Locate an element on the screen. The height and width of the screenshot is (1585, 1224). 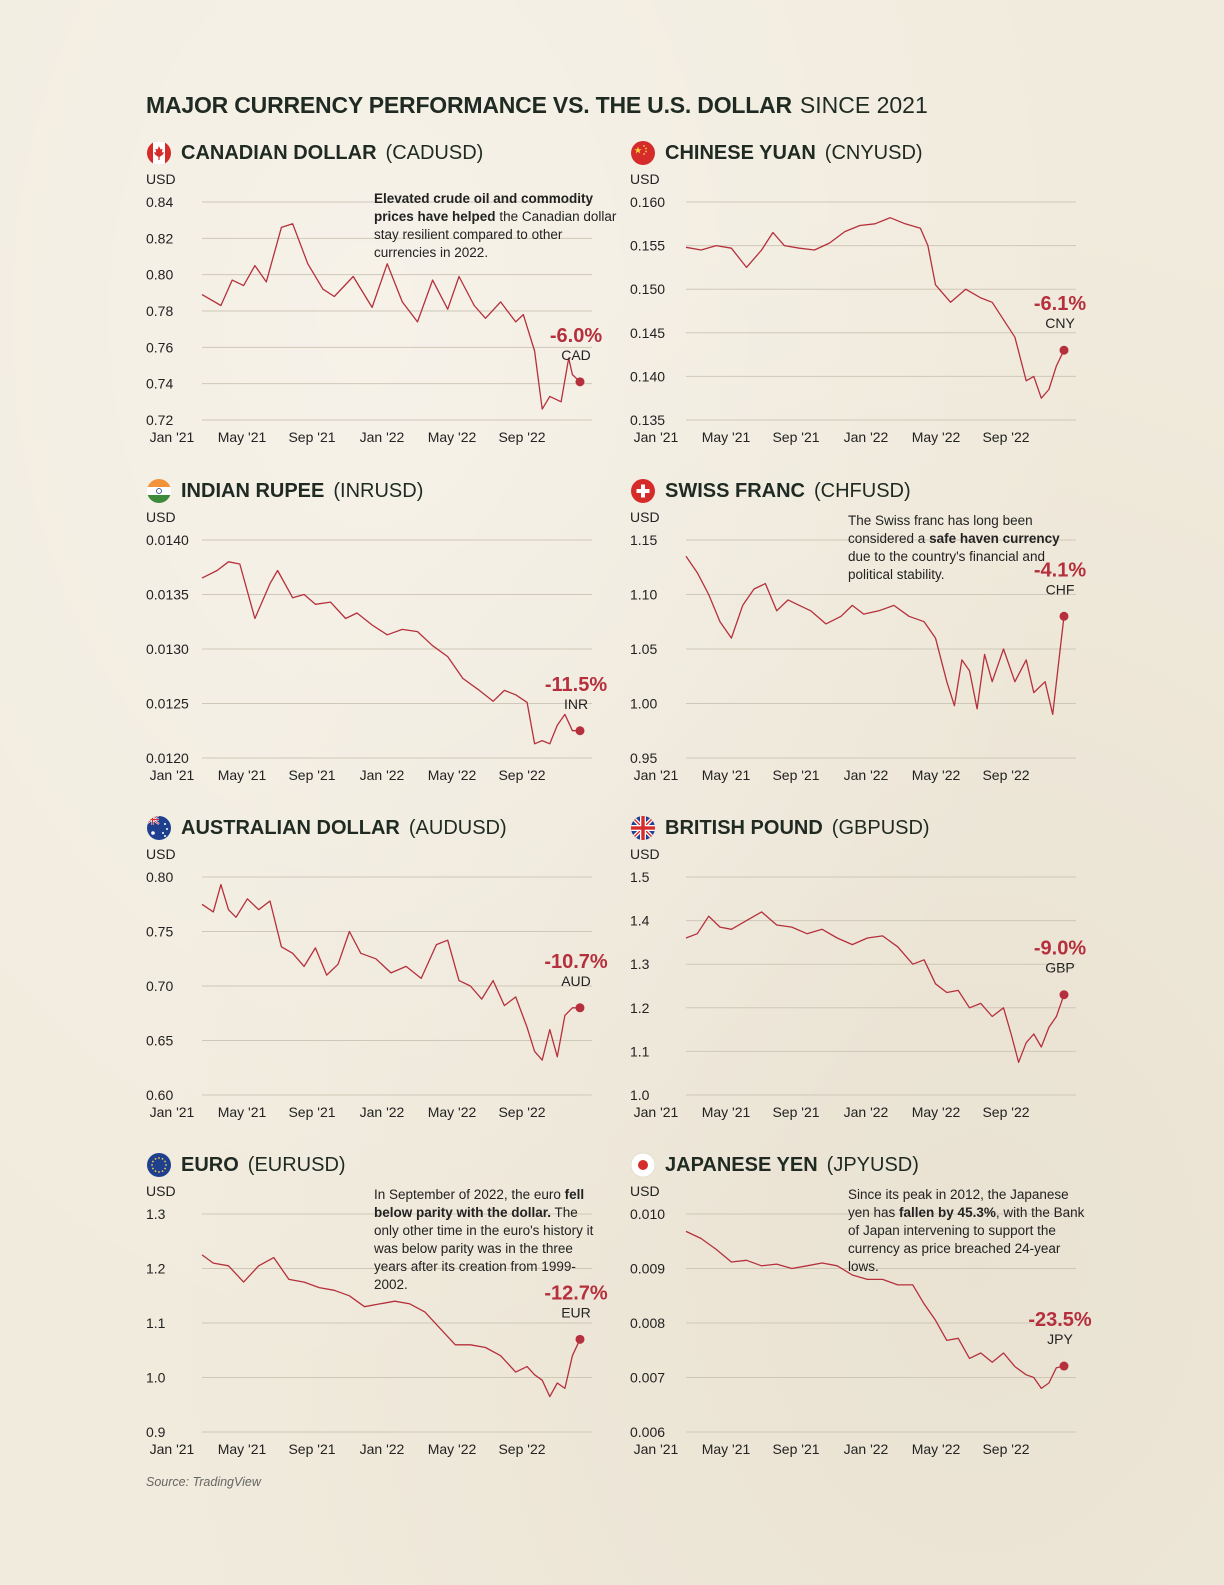
uk-flag-icon is located at coordinates (643, 828).